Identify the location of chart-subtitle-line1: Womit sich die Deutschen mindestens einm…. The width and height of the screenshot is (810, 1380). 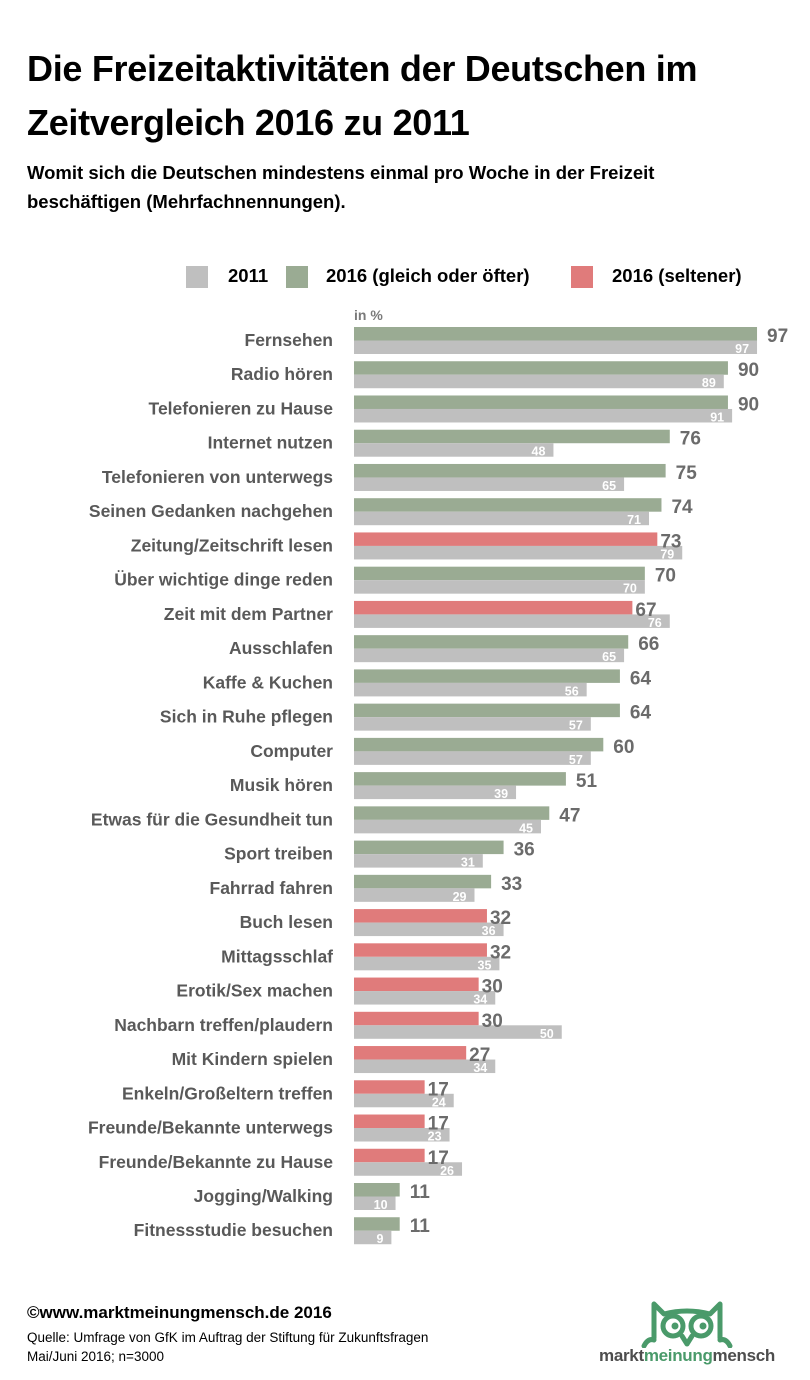
(341, 172).